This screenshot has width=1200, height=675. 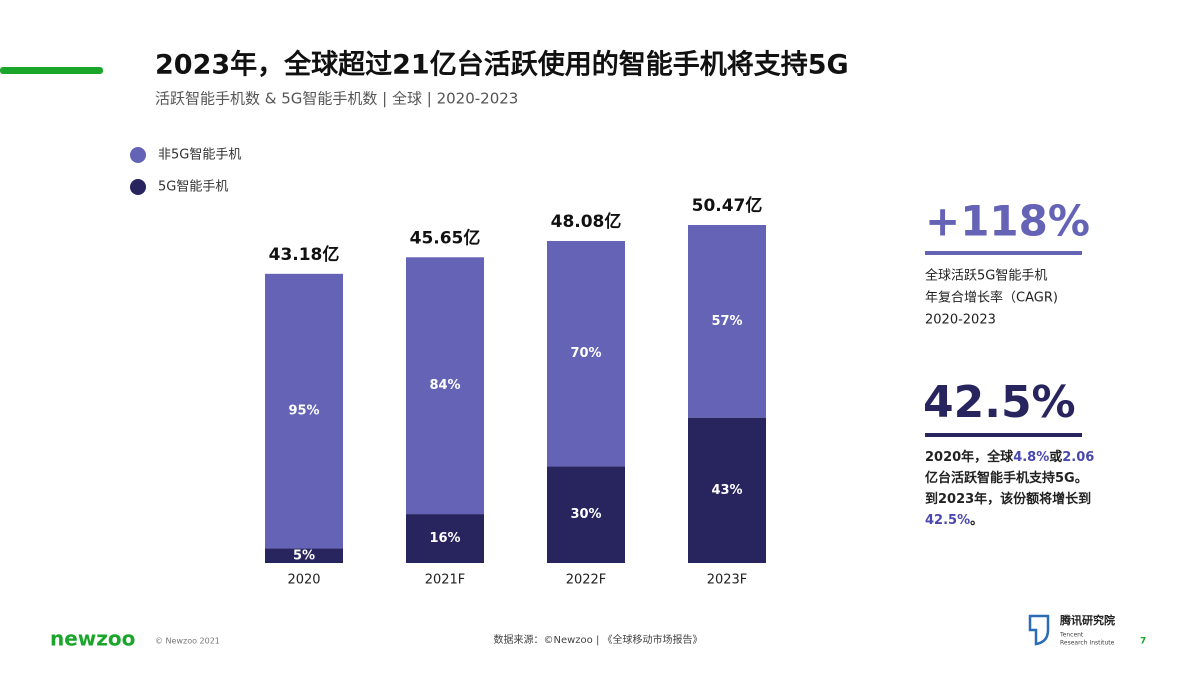 What do you see at coordinates (1143, 642) in the screenshot?
I see `page-number: 7` at bounding box center [1143, 642].